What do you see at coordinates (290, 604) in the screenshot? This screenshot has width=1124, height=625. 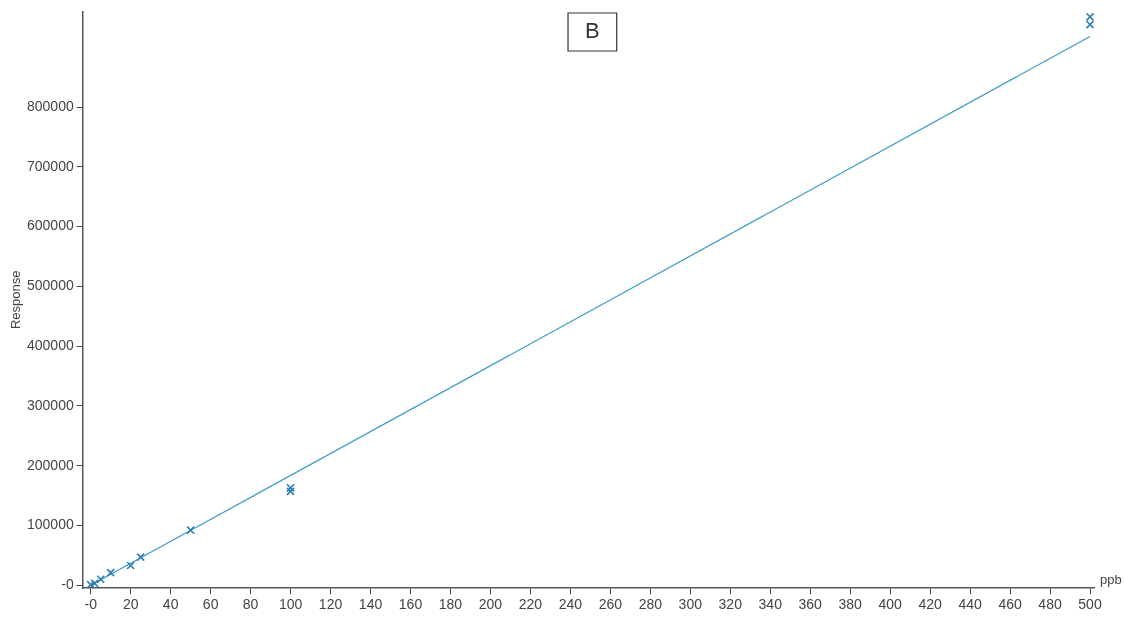 I see `x-tick-label: 100` at bounding box center [290, 604].